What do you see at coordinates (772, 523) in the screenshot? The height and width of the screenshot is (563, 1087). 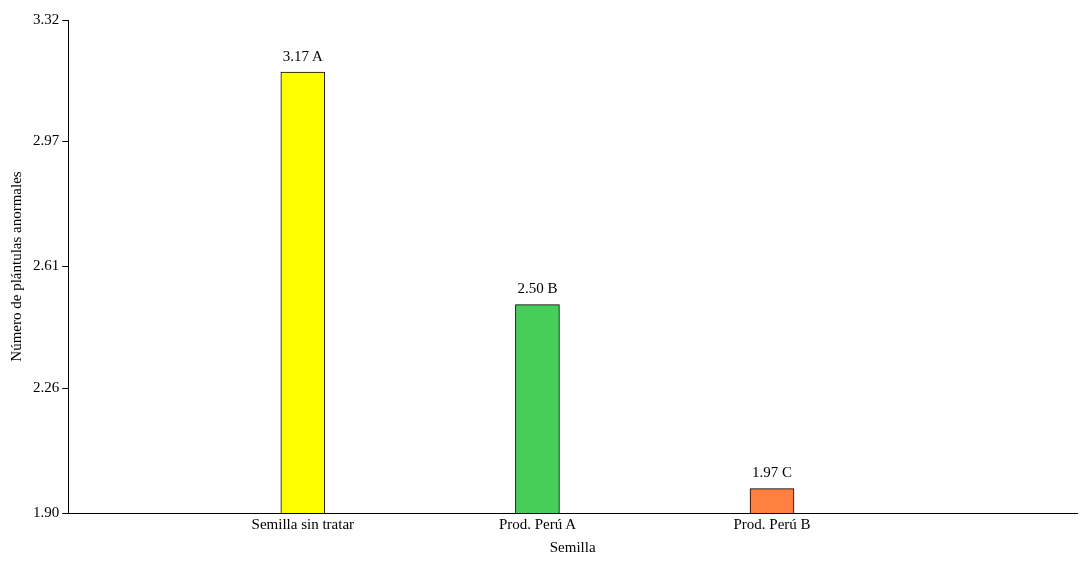 I see `x-tick-label: Prod. Perú B` at bounding box center [772, 523].